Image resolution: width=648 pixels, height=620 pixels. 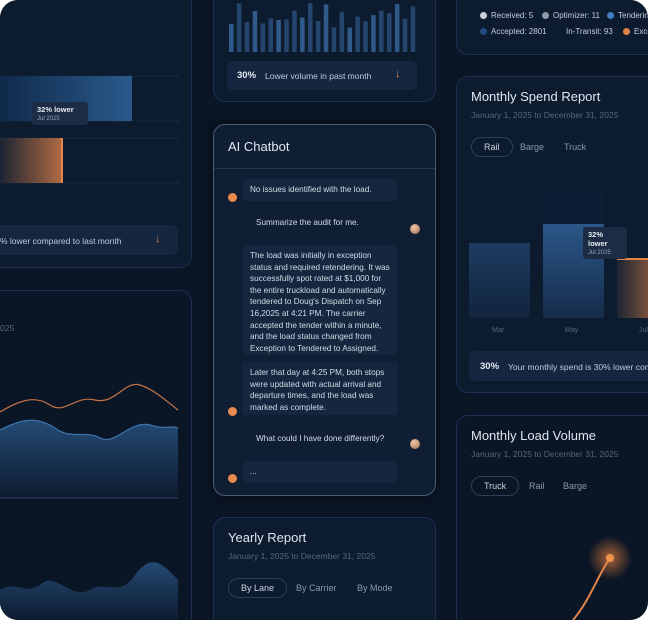 What do you see at coordinates (375, 588) in the screenshot?
I see `tab: By Mode` at bounding box center [375, 588].